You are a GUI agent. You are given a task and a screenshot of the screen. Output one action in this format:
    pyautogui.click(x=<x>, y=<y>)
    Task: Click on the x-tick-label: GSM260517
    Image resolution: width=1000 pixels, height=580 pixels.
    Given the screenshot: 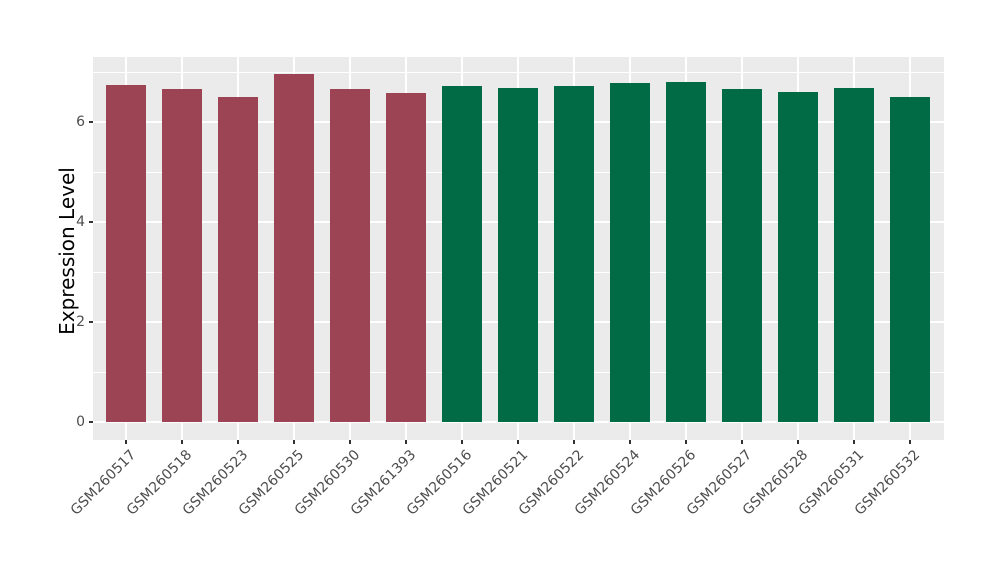 What is the action you would take?
    pyautogui.click(x=103, y=483)
    